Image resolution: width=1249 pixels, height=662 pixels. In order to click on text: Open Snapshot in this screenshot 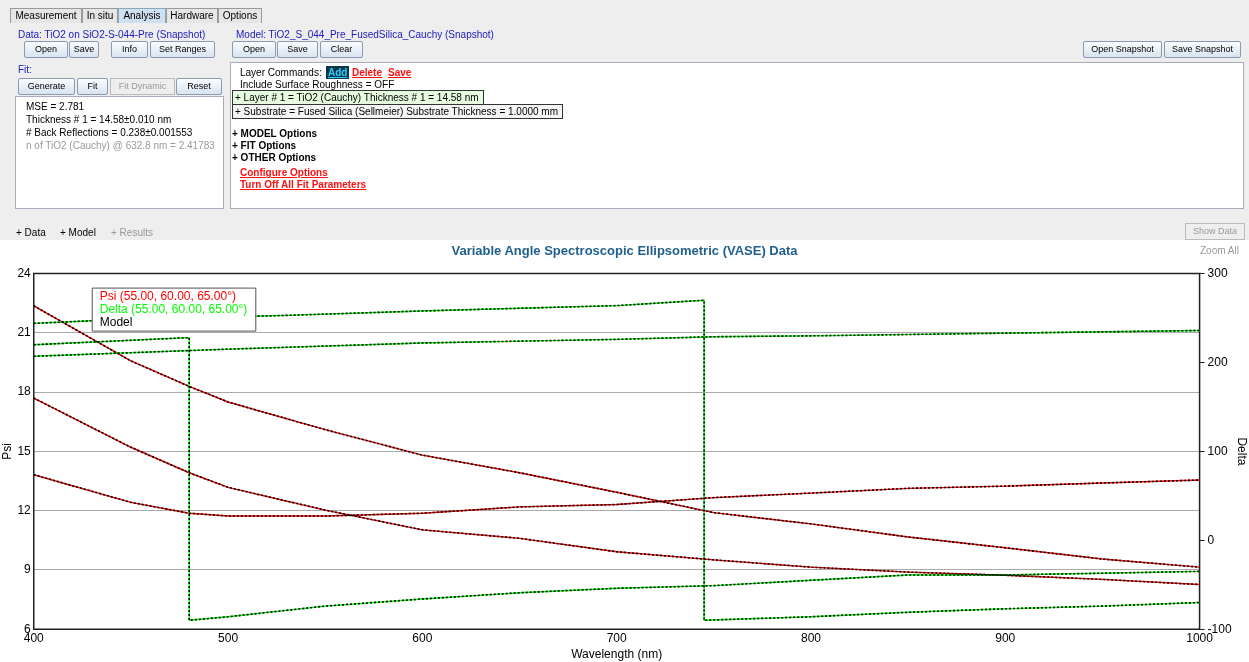, I will do `click(1122, 49)`.